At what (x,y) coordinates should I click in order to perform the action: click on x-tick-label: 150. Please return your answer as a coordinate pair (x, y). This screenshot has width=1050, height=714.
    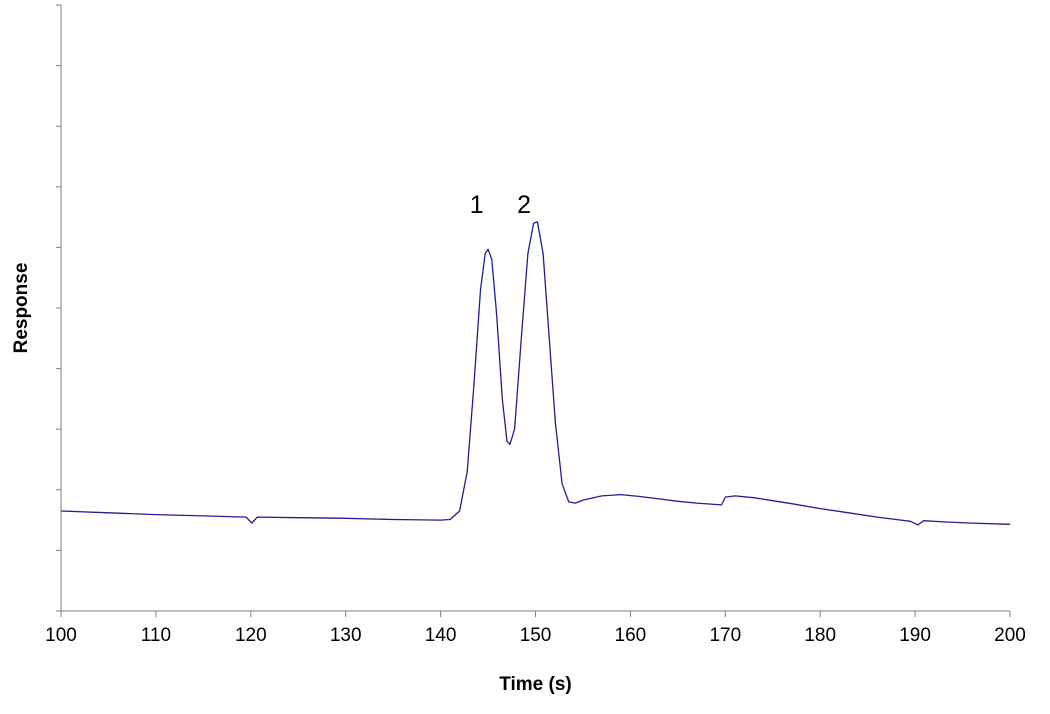
    Looking at the image, I should click on (536, 635).